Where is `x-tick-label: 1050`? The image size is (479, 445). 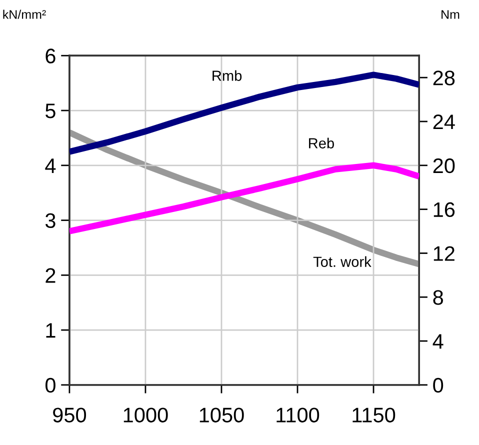
x-tick-label: 1050 is located at coordinates (222, 415).